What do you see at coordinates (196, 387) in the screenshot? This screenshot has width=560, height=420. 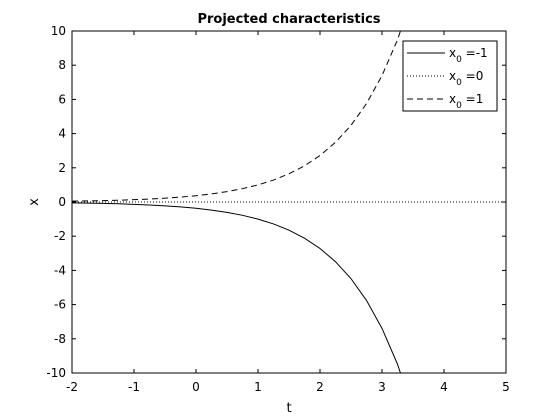 I see `x-tick-label: 0` at bounding box center [196, 387].